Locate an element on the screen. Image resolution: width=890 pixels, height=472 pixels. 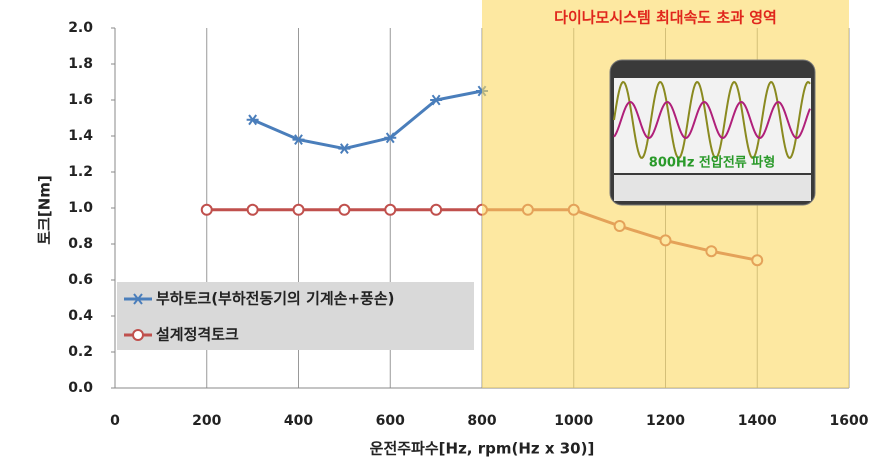
inset: 800Hz 전압전류 파형 is located at coordinates (712, 132).